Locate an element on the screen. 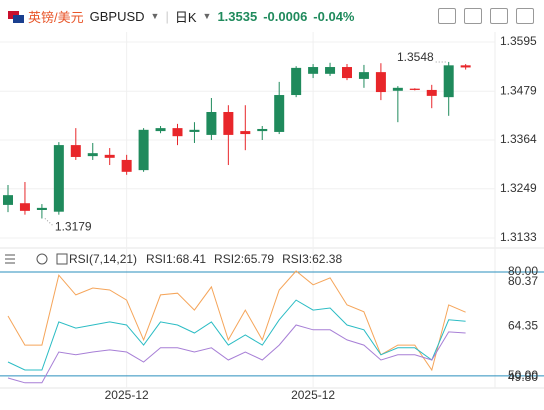 The image size is (544, 410). flag-icon is located at coordinates (16, 17).